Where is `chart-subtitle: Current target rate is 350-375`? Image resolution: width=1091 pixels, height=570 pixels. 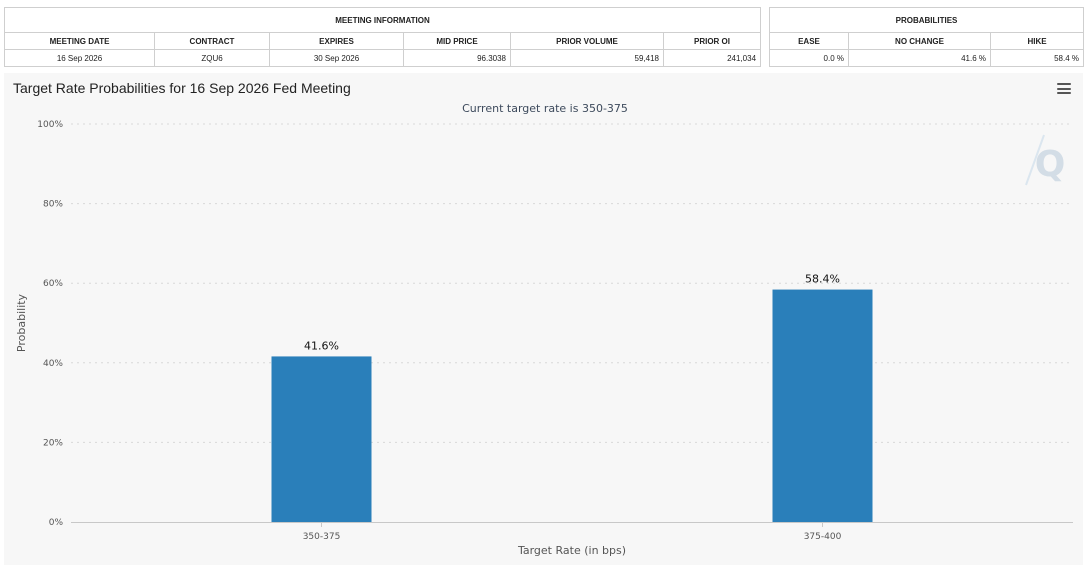
chart-subtitle: Current target rate is 350-375 is located at coordinates (545, 108).